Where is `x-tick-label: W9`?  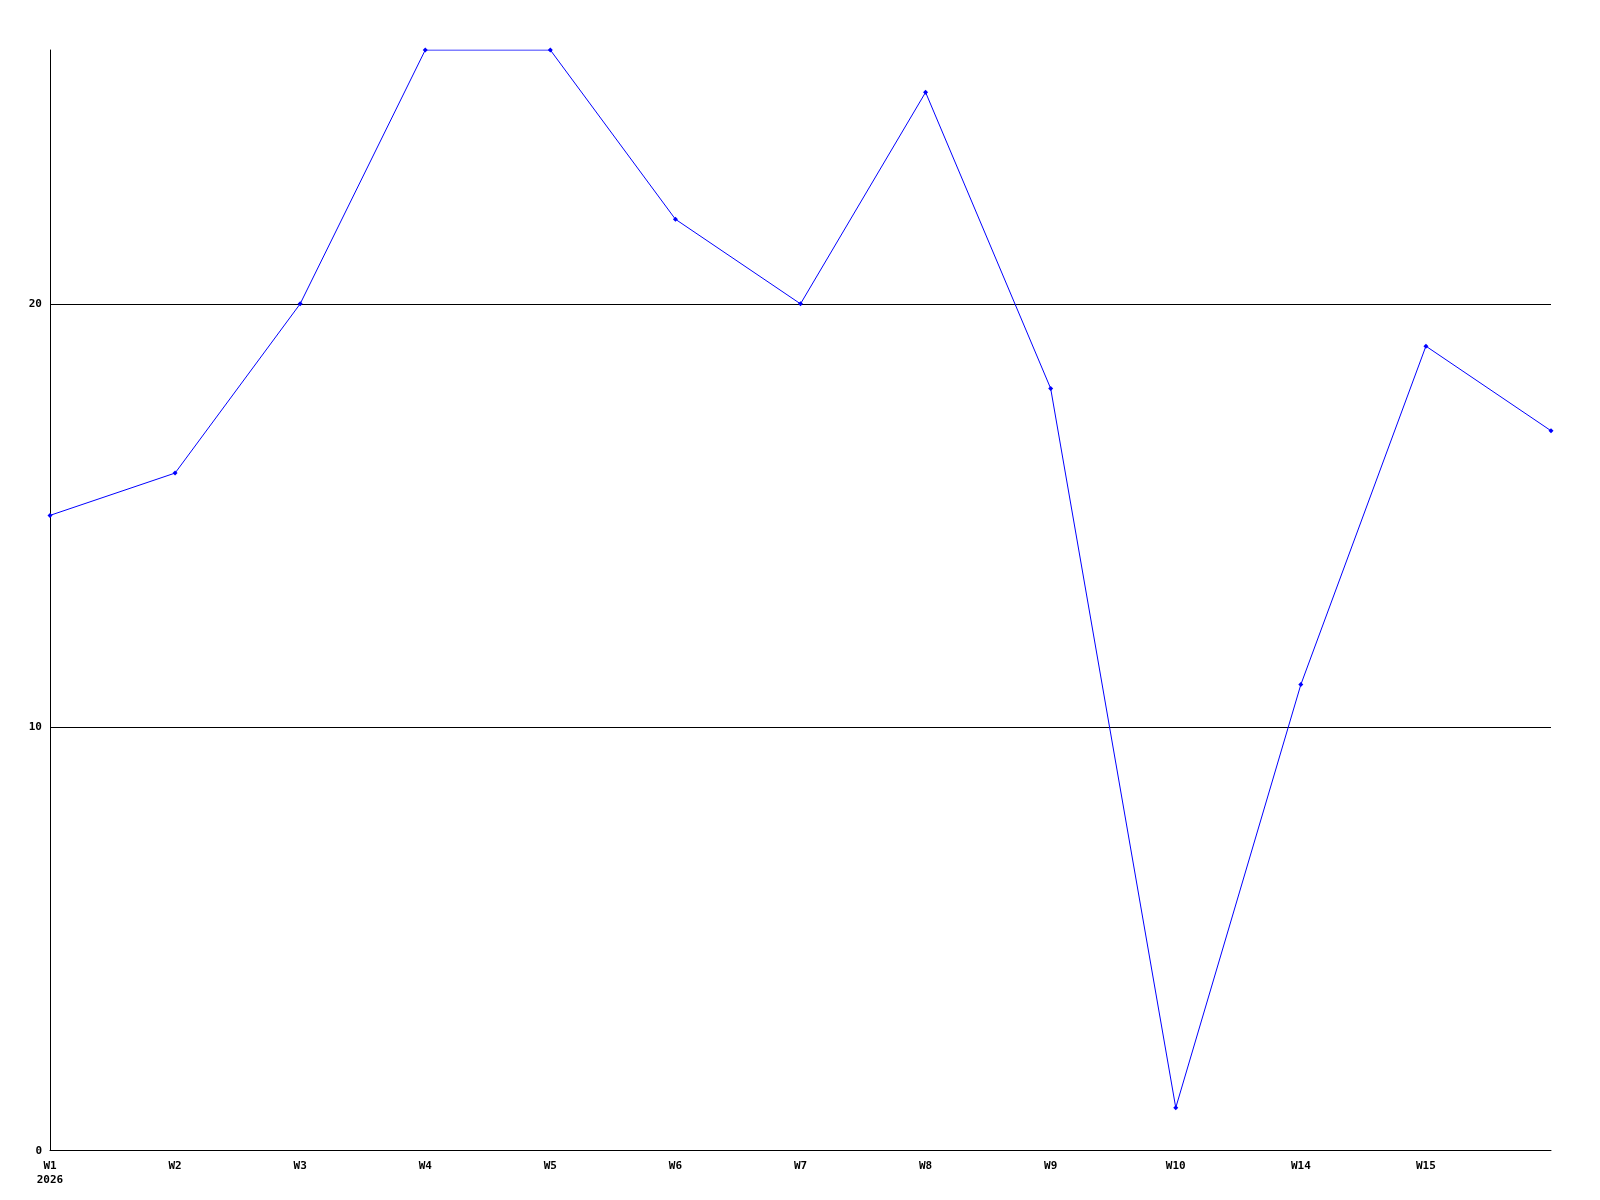 x-tick-label: W9 is located at coordinates (1051, 1165).